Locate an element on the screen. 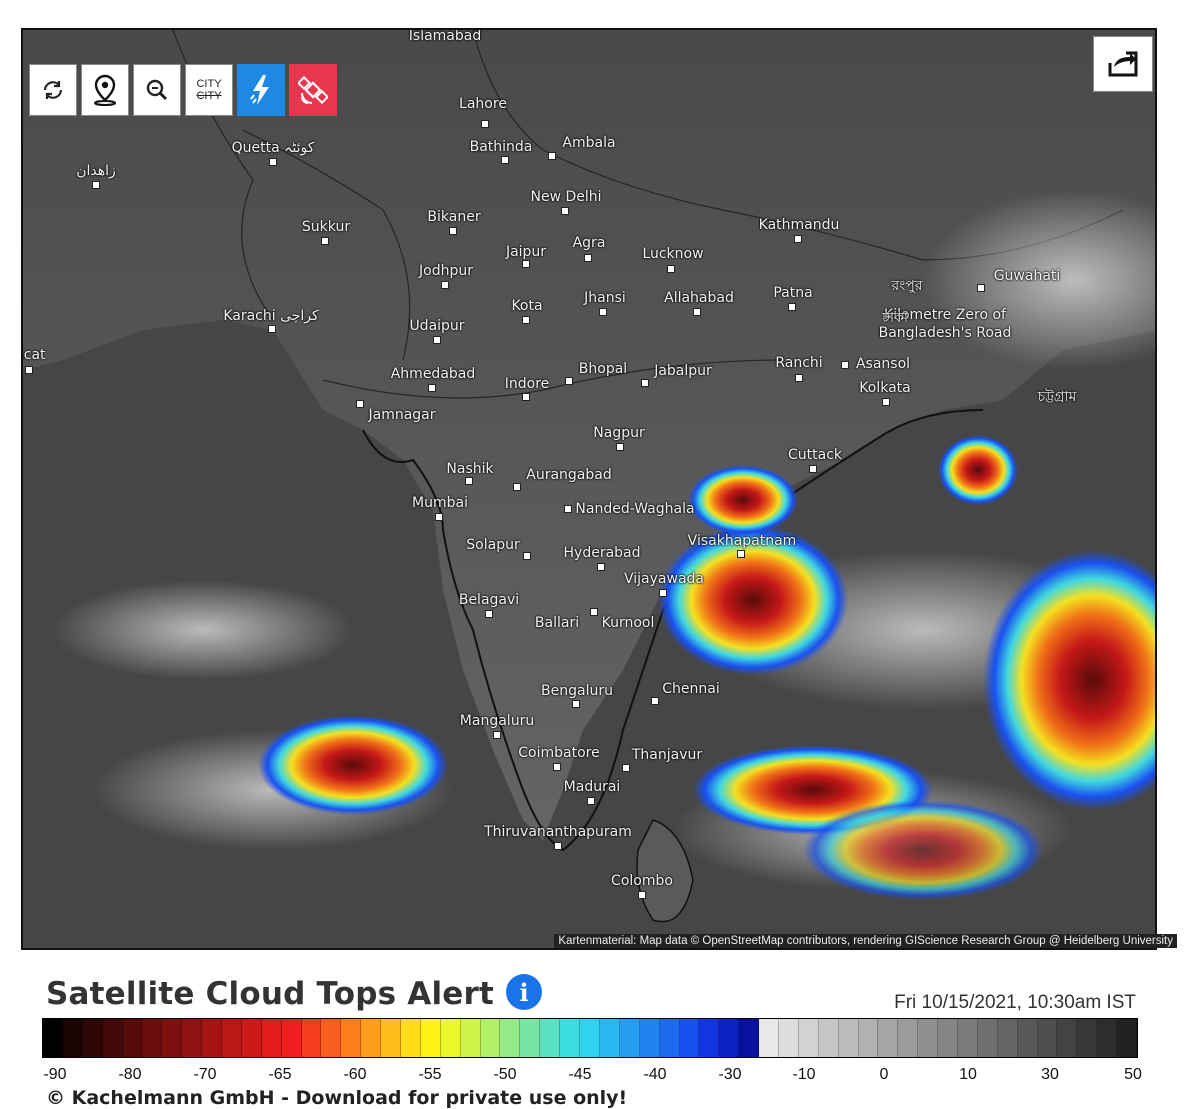 The height and width of the screenshot is (1109, 1200). color-scale-tick-label: -80 is located at coordinates (130, 1074).